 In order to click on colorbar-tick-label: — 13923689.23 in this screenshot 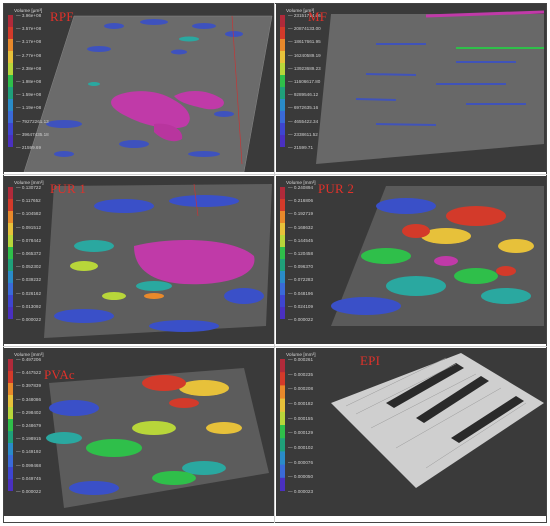, I will do `click(304, 68)`.